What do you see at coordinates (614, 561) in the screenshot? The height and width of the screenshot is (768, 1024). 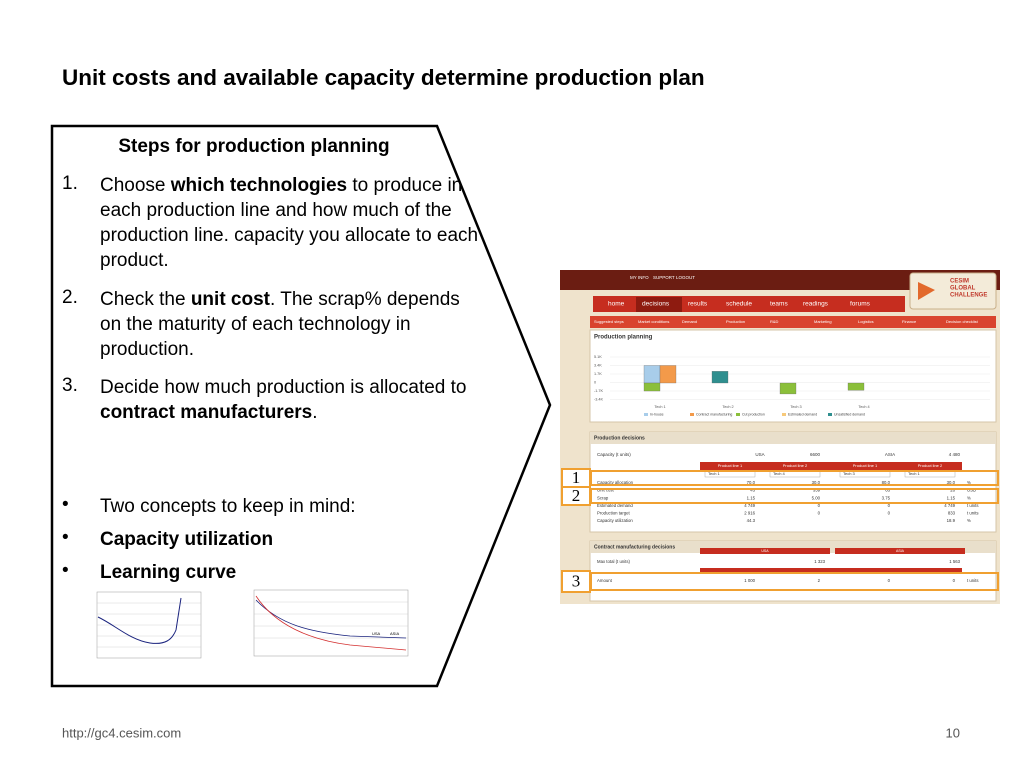 I see `ui-text: Max total (t units)` at bounding box center [614, 561].